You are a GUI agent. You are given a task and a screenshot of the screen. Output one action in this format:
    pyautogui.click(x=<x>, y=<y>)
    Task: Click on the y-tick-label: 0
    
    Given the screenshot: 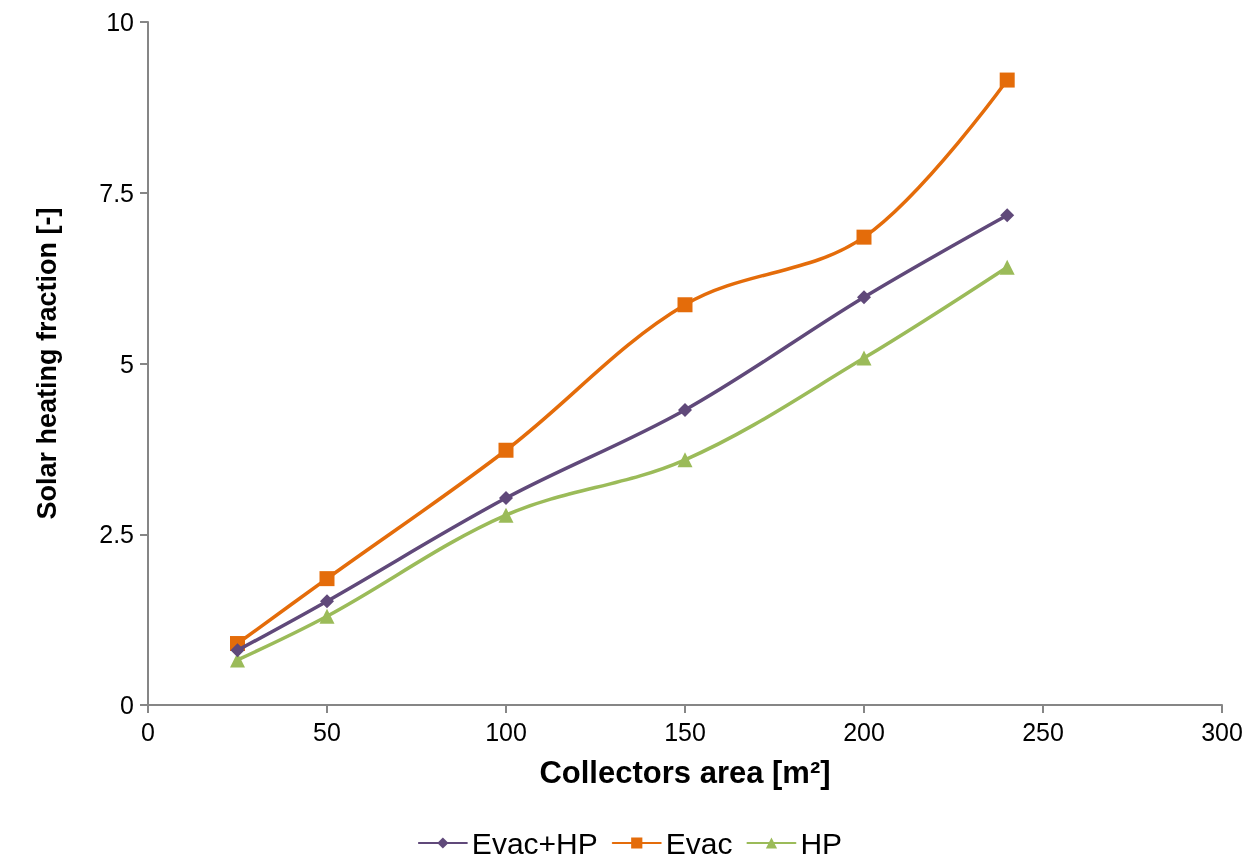 What is the action you would take?
    pyautogui.click(x=127, y=705)
    